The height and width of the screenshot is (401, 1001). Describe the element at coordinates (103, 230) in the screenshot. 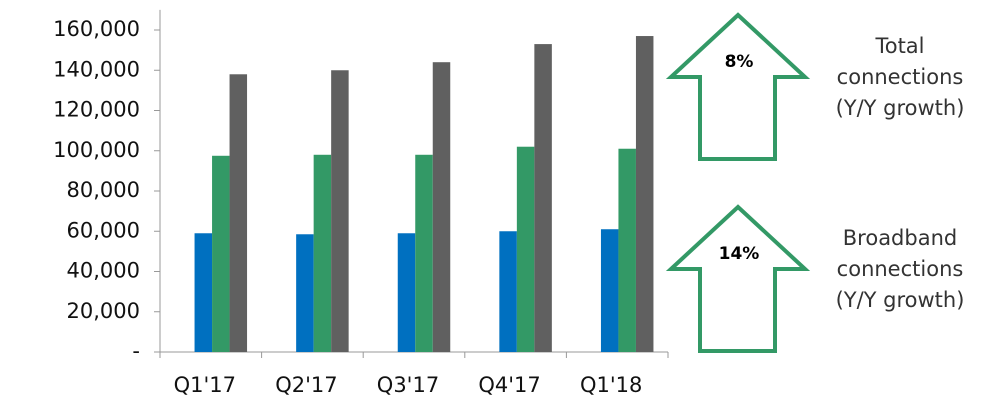

I see `y-tick-label: 60,000` at that location.